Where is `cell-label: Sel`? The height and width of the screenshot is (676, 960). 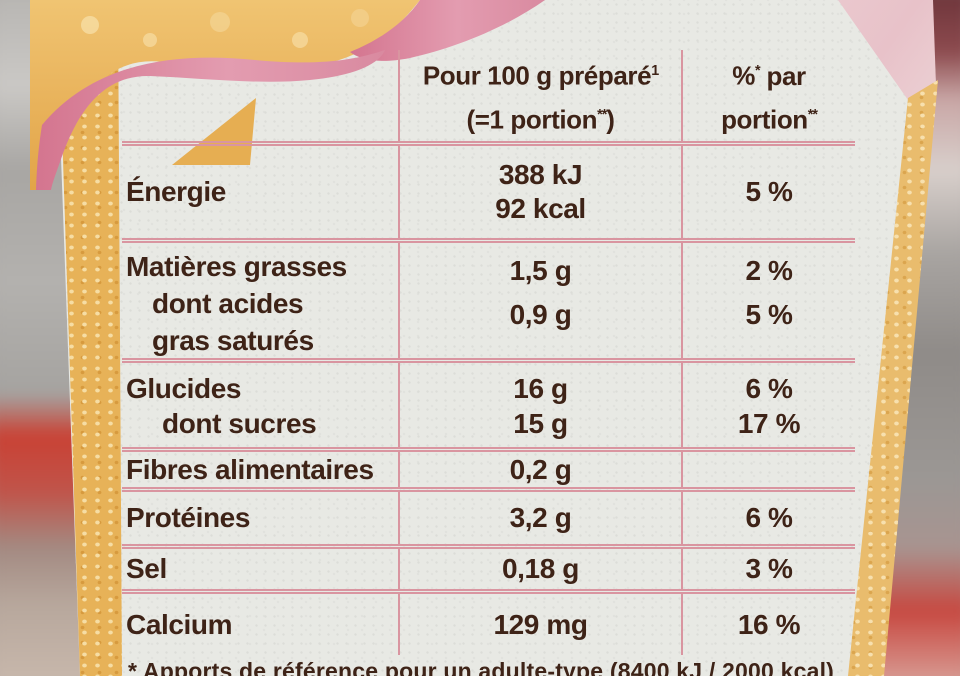 cell-label: Sel is located at coordinates (146, 568).